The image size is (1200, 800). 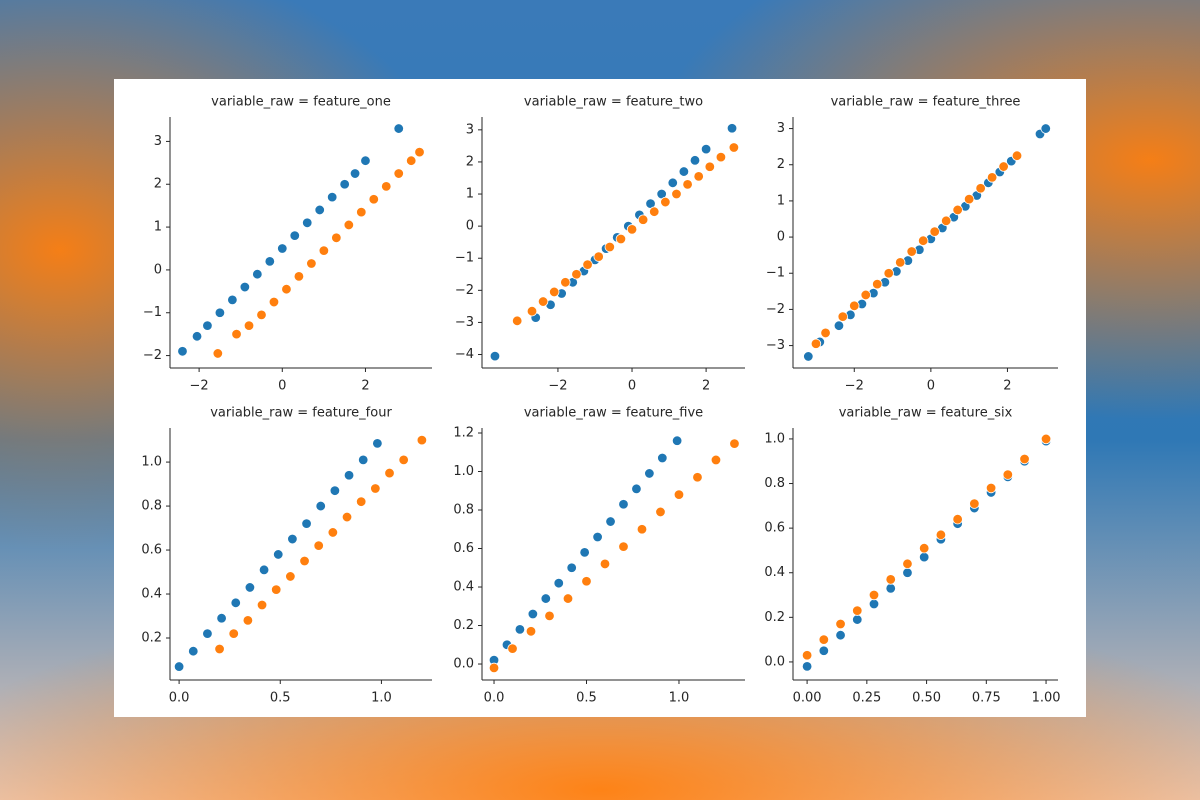 What do you see at coordinates (613, 413) in the screenshot?
I see `panel-title: variable_raw = feature_five` at bounding box center [613, 413].